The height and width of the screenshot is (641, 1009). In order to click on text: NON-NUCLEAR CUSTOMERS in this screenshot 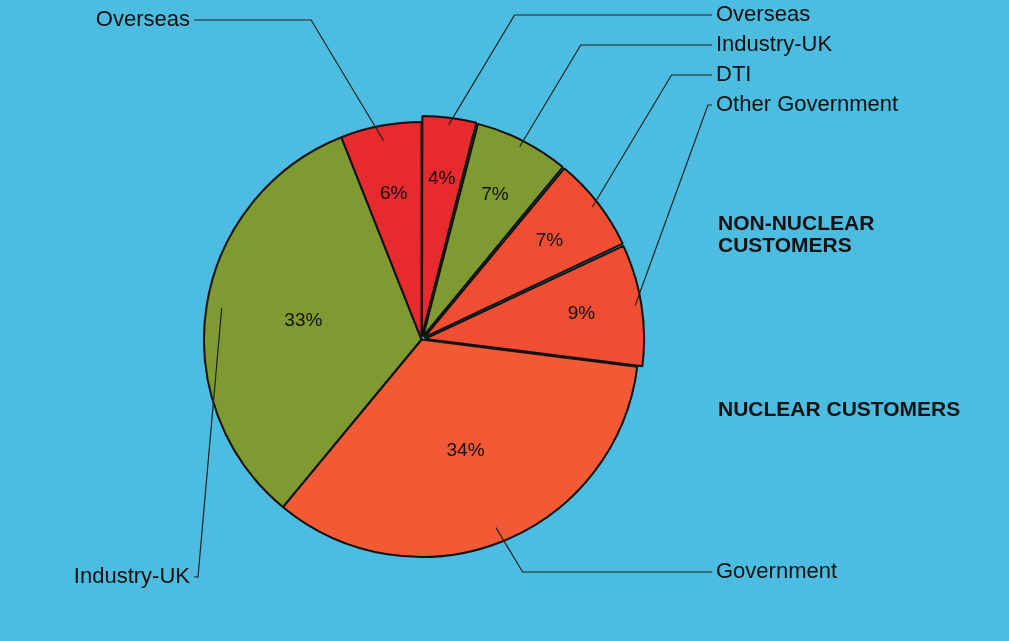, I will do `click(797, 233)`.